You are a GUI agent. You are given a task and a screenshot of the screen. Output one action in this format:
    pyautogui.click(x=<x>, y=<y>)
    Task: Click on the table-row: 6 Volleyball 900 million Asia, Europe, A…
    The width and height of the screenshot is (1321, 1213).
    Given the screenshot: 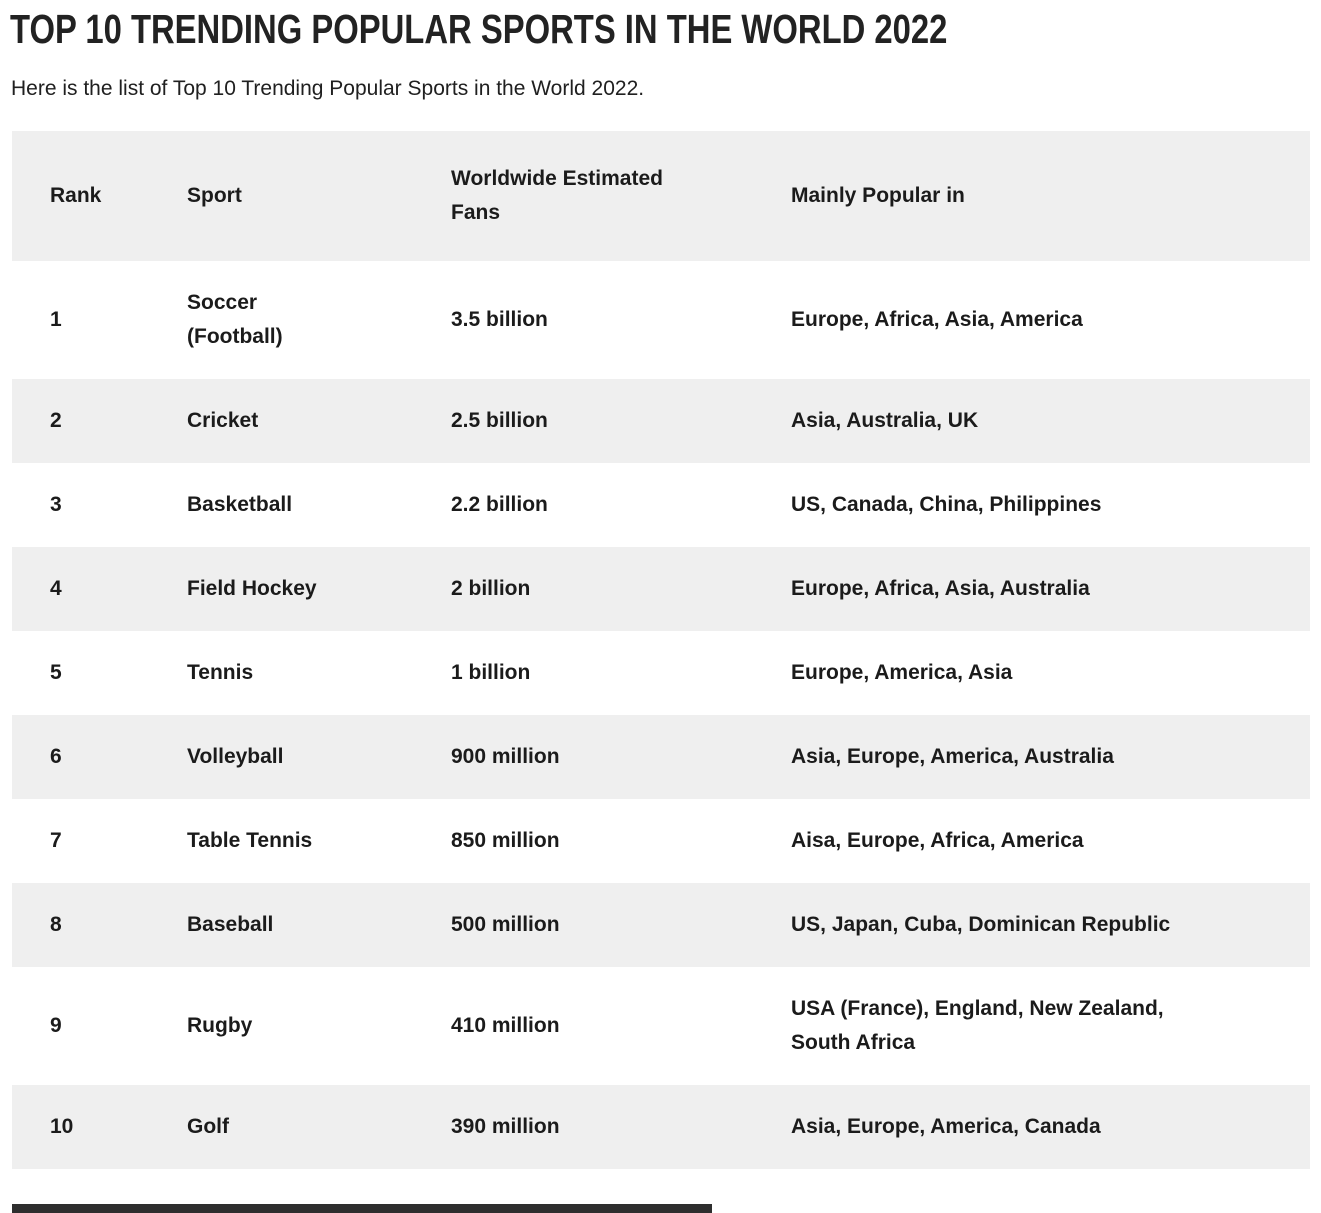 What is the action you would take?
    pyautogui.click(x=661, y=757)
    